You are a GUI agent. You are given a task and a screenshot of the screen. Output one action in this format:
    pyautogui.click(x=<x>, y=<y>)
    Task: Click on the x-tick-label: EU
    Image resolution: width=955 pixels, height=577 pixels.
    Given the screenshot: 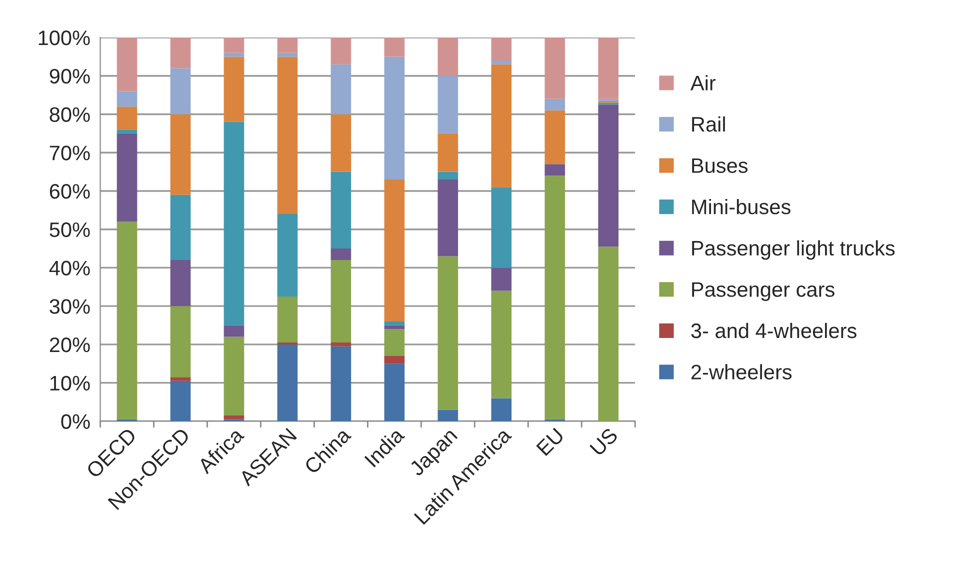 What is the action you would take?
    pyautogui.click(x=550, y=442)
    